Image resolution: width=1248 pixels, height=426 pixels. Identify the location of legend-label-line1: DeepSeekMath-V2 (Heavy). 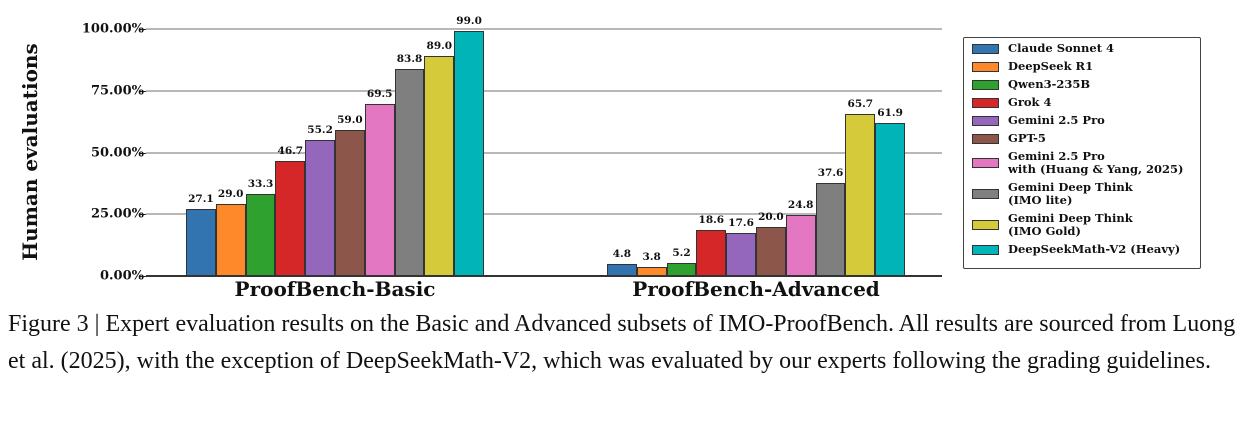
(1094, 249).